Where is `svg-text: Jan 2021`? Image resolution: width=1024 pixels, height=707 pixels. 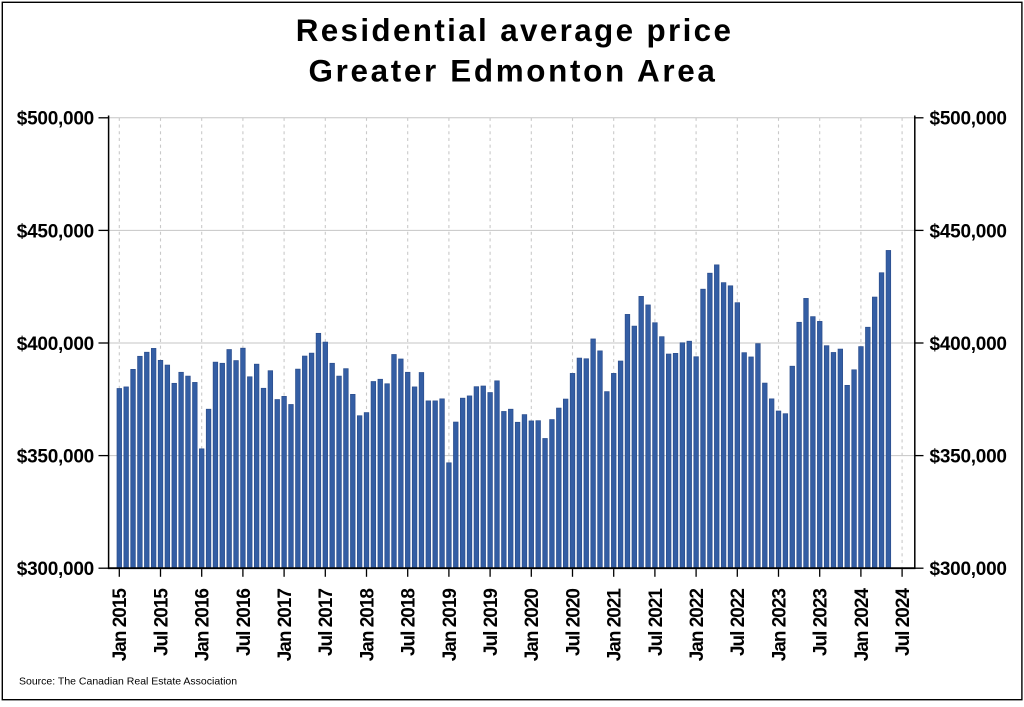 svg-text: Jan 2021 is located at coordinates (615, 625).